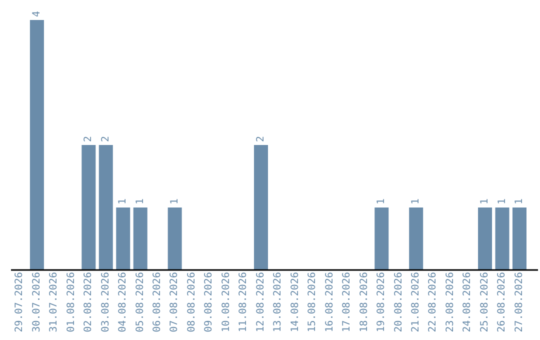 Image resolution: width=540 pixels, height=340 pixels. I want to click on x-tick-label: 08.08.2026, so click(192, 302).